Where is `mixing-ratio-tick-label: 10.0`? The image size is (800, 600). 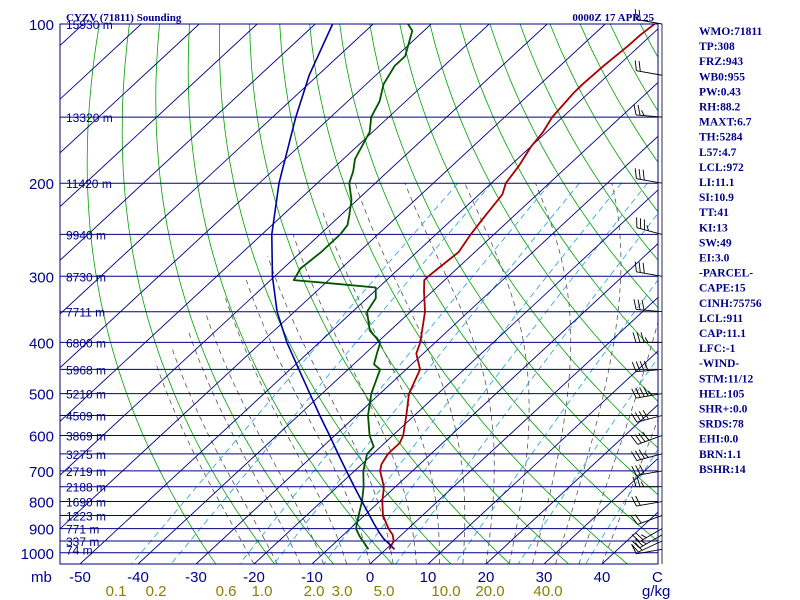 mixing-ratio-tick-label: 10.0 is located at coordinates (445, 591).